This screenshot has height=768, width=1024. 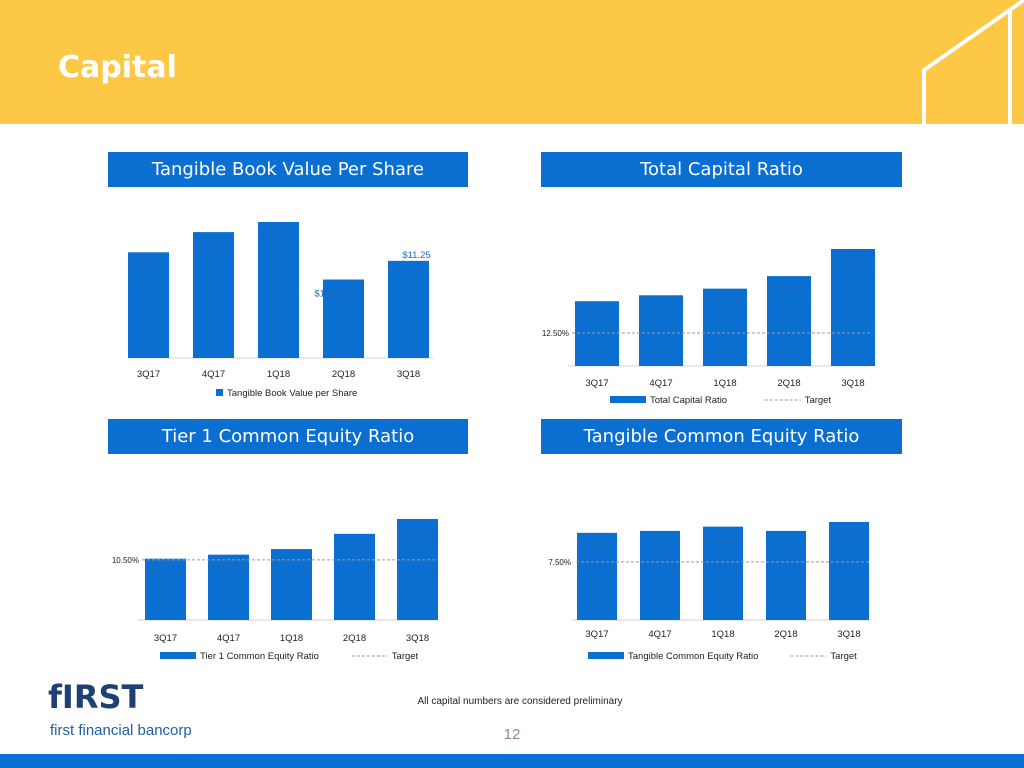 What do you see at coordinates (328, 294) in the screenshot?
I see `data-label-2Q18: $11.01` at bounding box center [328, 294].